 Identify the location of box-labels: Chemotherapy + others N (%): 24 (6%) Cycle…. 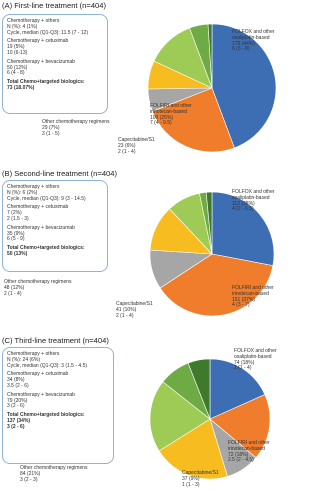
(58, 391).